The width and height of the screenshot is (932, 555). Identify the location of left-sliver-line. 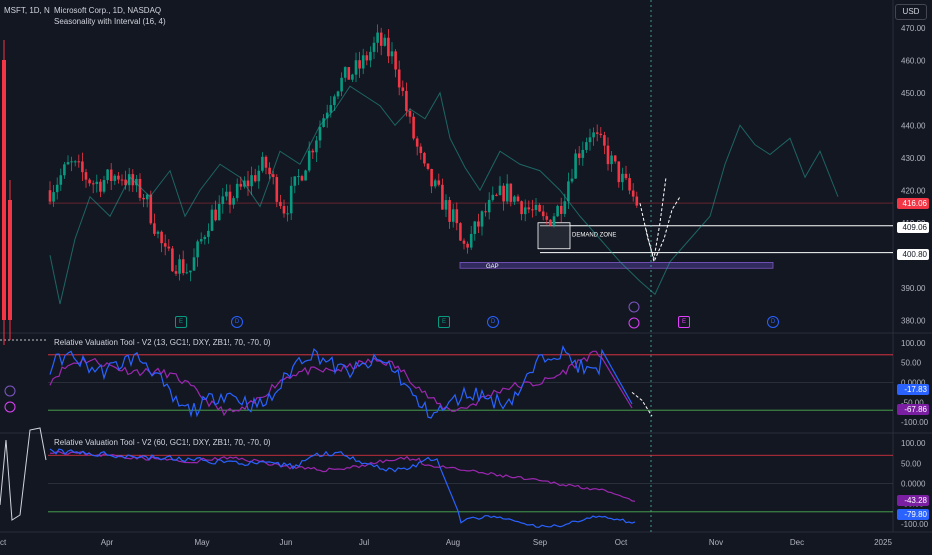
(23, 474).